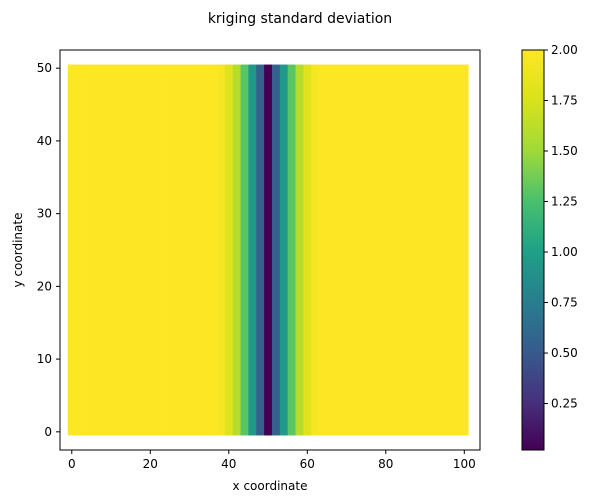 The height and width of the screenshot is (500, 600). Describe the element at coordinates (270, 486) in the screenshot. I see `x-axis-label: x coordinate` at that location.